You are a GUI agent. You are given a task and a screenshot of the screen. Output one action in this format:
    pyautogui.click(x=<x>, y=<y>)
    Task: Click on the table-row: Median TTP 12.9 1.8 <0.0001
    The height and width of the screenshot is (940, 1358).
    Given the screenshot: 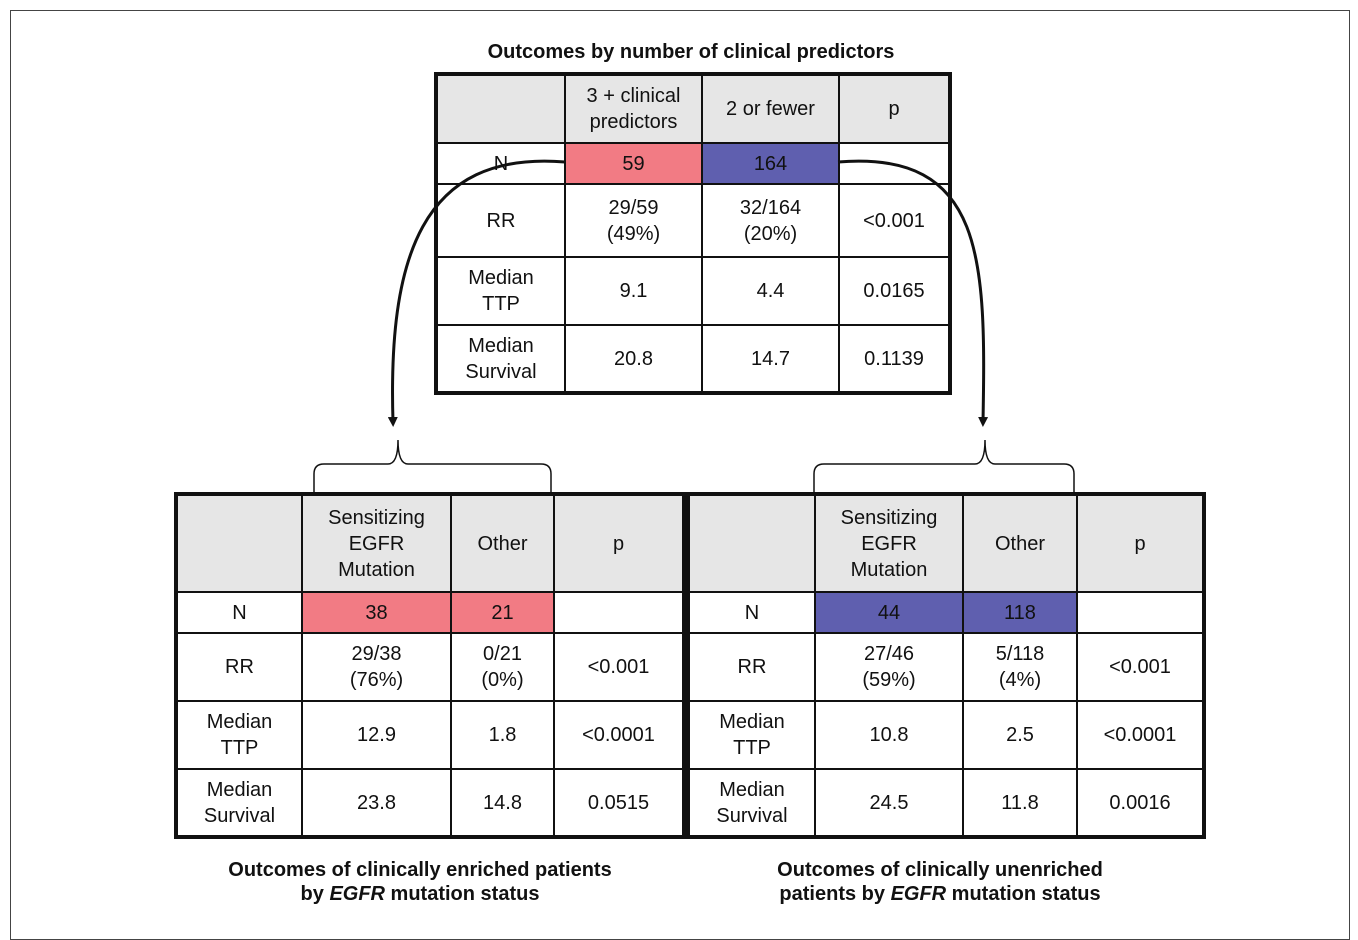 What is the action you would take?
    pyautogui.click(x=430, y=735)
    